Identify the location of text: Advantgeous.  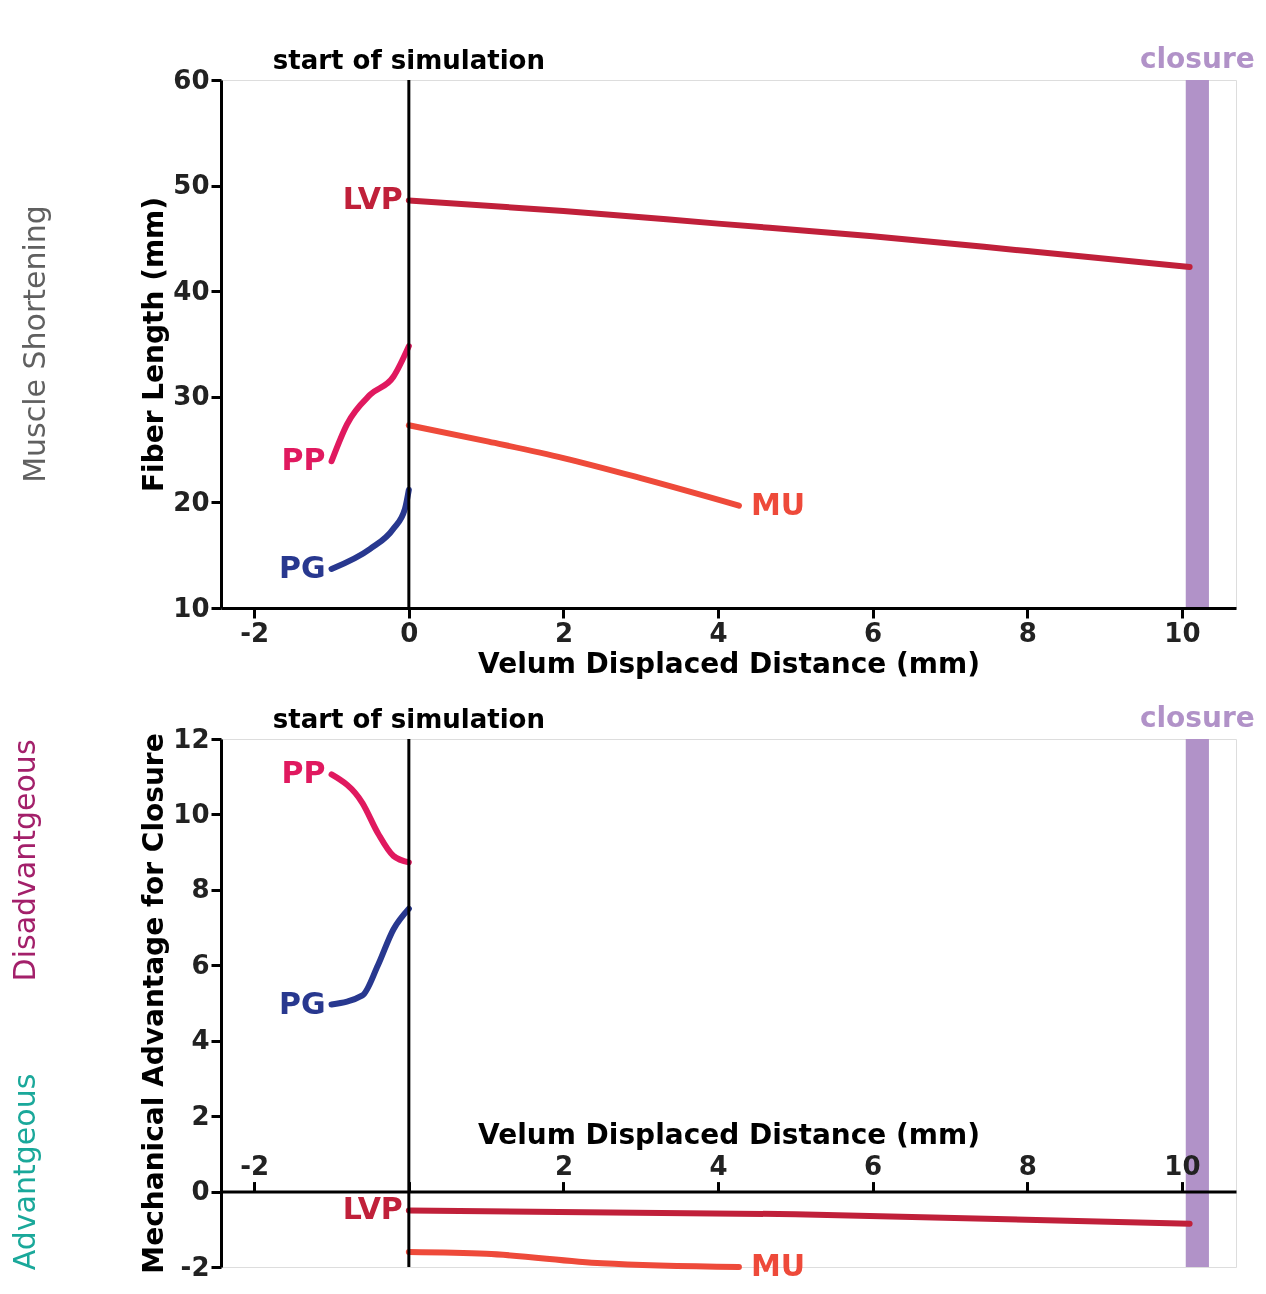
(24, 1172).